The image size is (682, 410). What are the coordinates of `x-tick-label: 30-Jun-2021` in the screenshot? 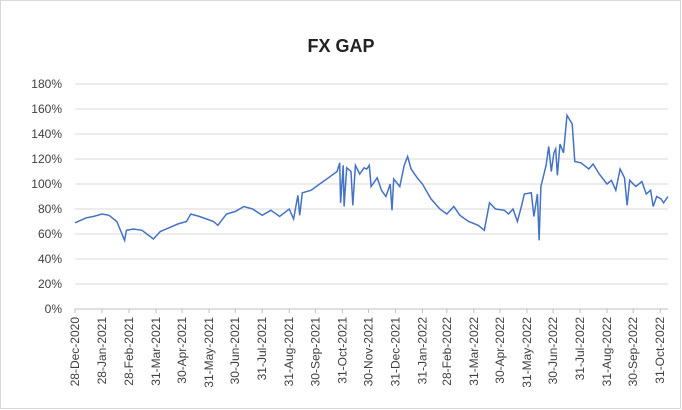 It's located at (235, 351).